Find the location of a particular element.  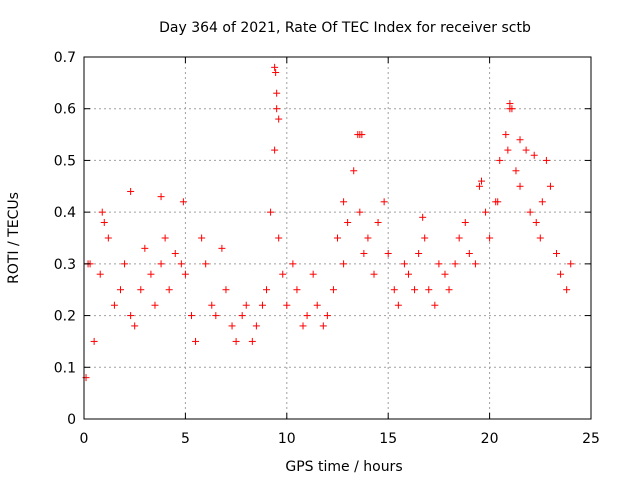

x-tick-label: 10 is located at coordinates (287, 439).